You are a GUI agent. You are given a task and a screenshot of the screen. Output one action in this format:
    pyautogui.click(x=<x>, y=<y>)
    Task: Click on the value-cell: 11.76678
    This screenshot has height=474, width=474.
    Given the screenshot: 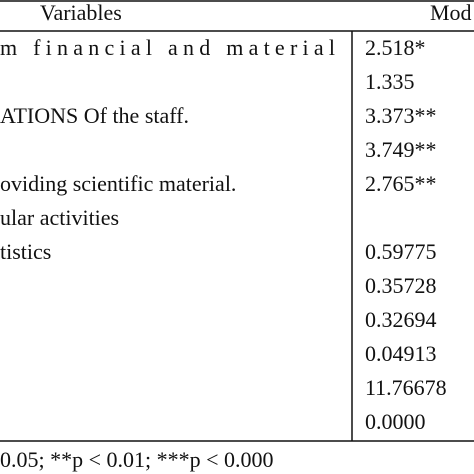 What is the action you would take?
    pyautogui.click(x=406, y=387)
    